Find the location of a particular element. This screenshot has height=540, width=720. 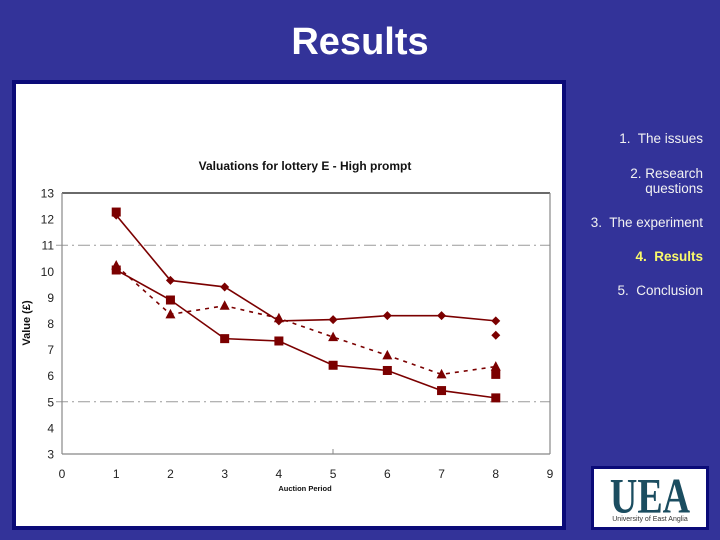

uea-logo-text: University of East Anglia is located at coordinates (650, 519).